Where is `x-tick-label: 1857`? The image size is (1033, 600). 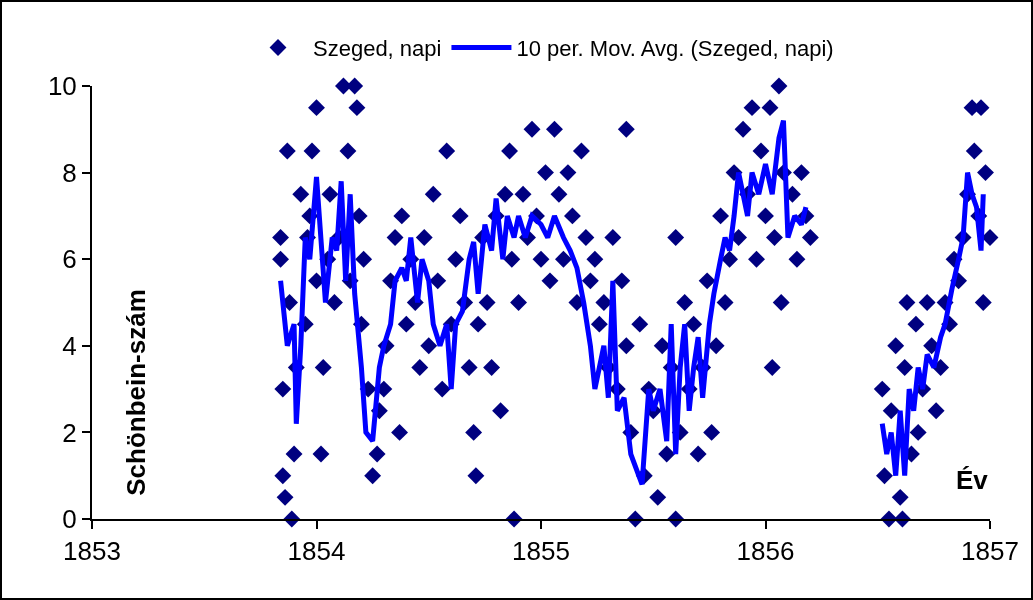
x-tick-label: 1857 is located at coordinates (990, 551).